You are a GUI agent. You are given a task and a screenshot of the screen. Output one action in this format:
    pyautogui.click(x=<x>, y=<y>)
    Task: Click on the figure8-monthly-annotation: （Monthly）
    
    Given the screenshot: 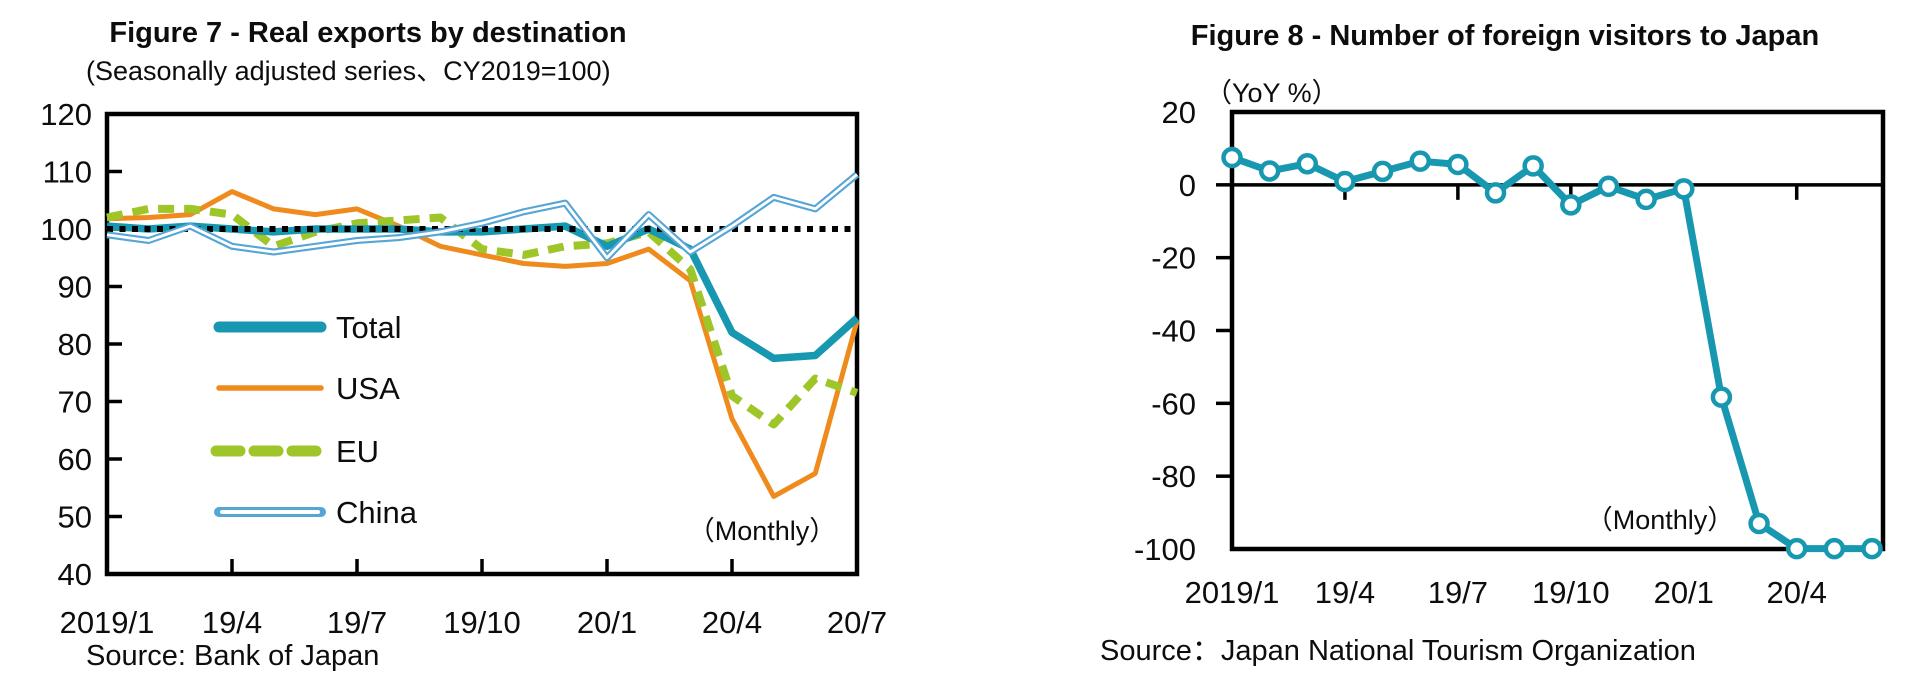 What is the action you would take?
    pyautogui.click(x=1660, y=520)
    